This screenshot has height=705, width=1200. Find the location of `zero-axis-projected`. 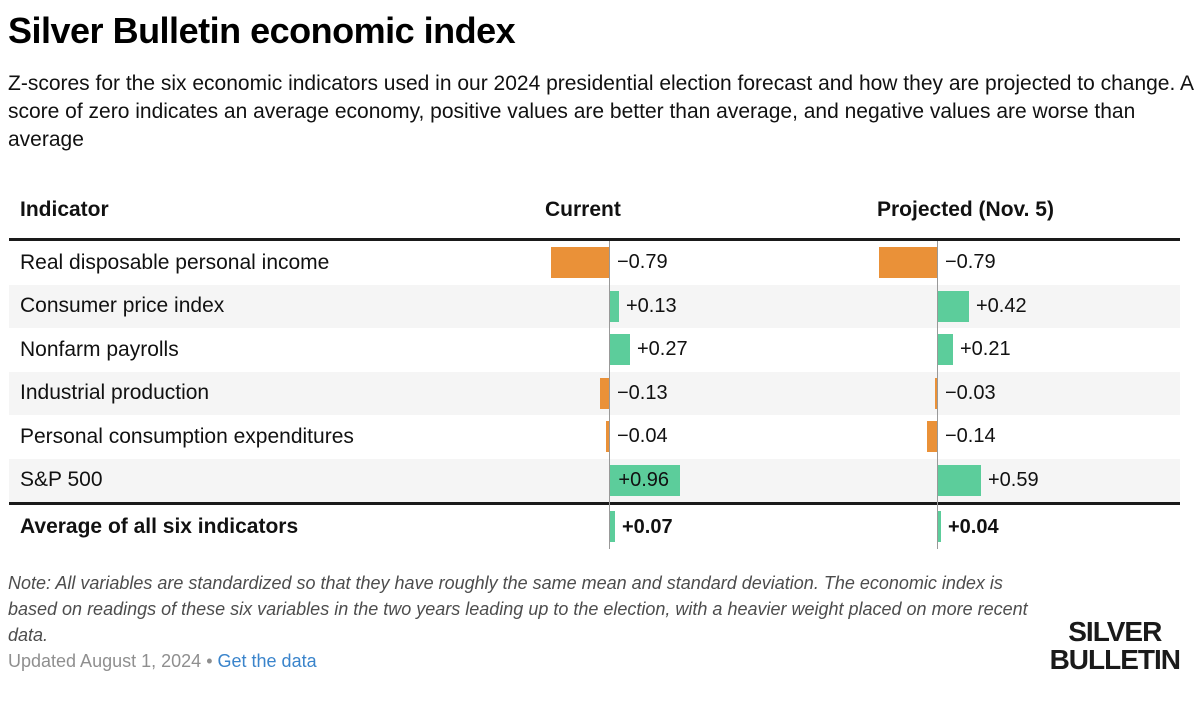

zero-axis-projected is located at coordinates (937, 395).